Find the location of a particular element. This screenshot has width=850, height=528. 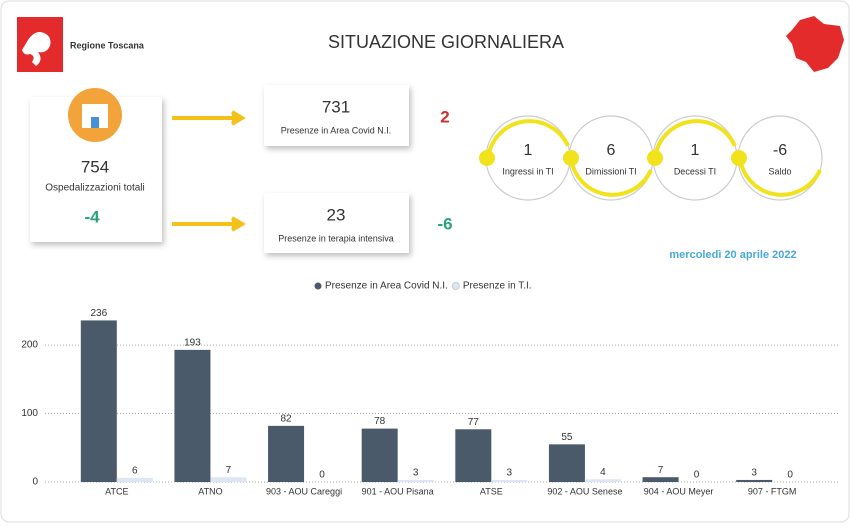

legend-label: Presenze in Area Covid N.I. is located at coordinates (386, 286).